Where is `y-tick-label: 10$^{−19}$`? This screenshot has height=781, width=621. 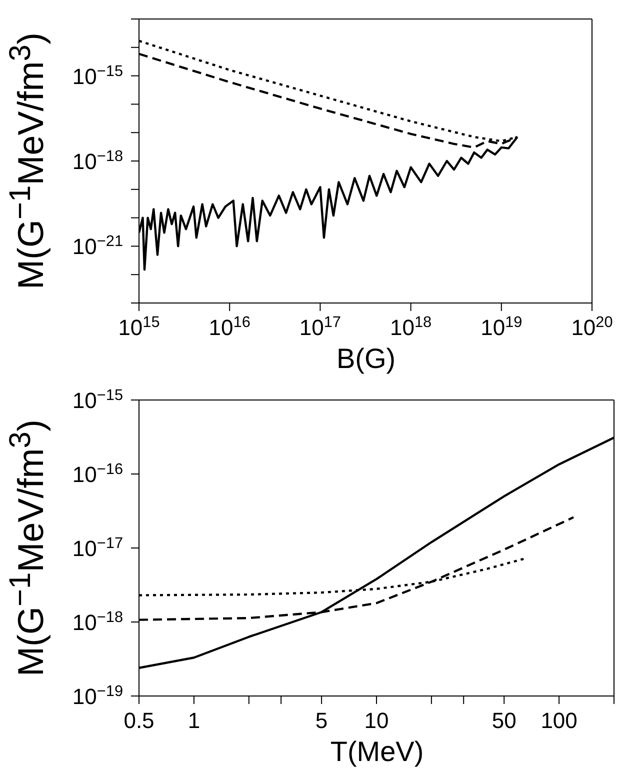
y-tick-label: 10$^{−19}$ is located at coordinates (97, 695).